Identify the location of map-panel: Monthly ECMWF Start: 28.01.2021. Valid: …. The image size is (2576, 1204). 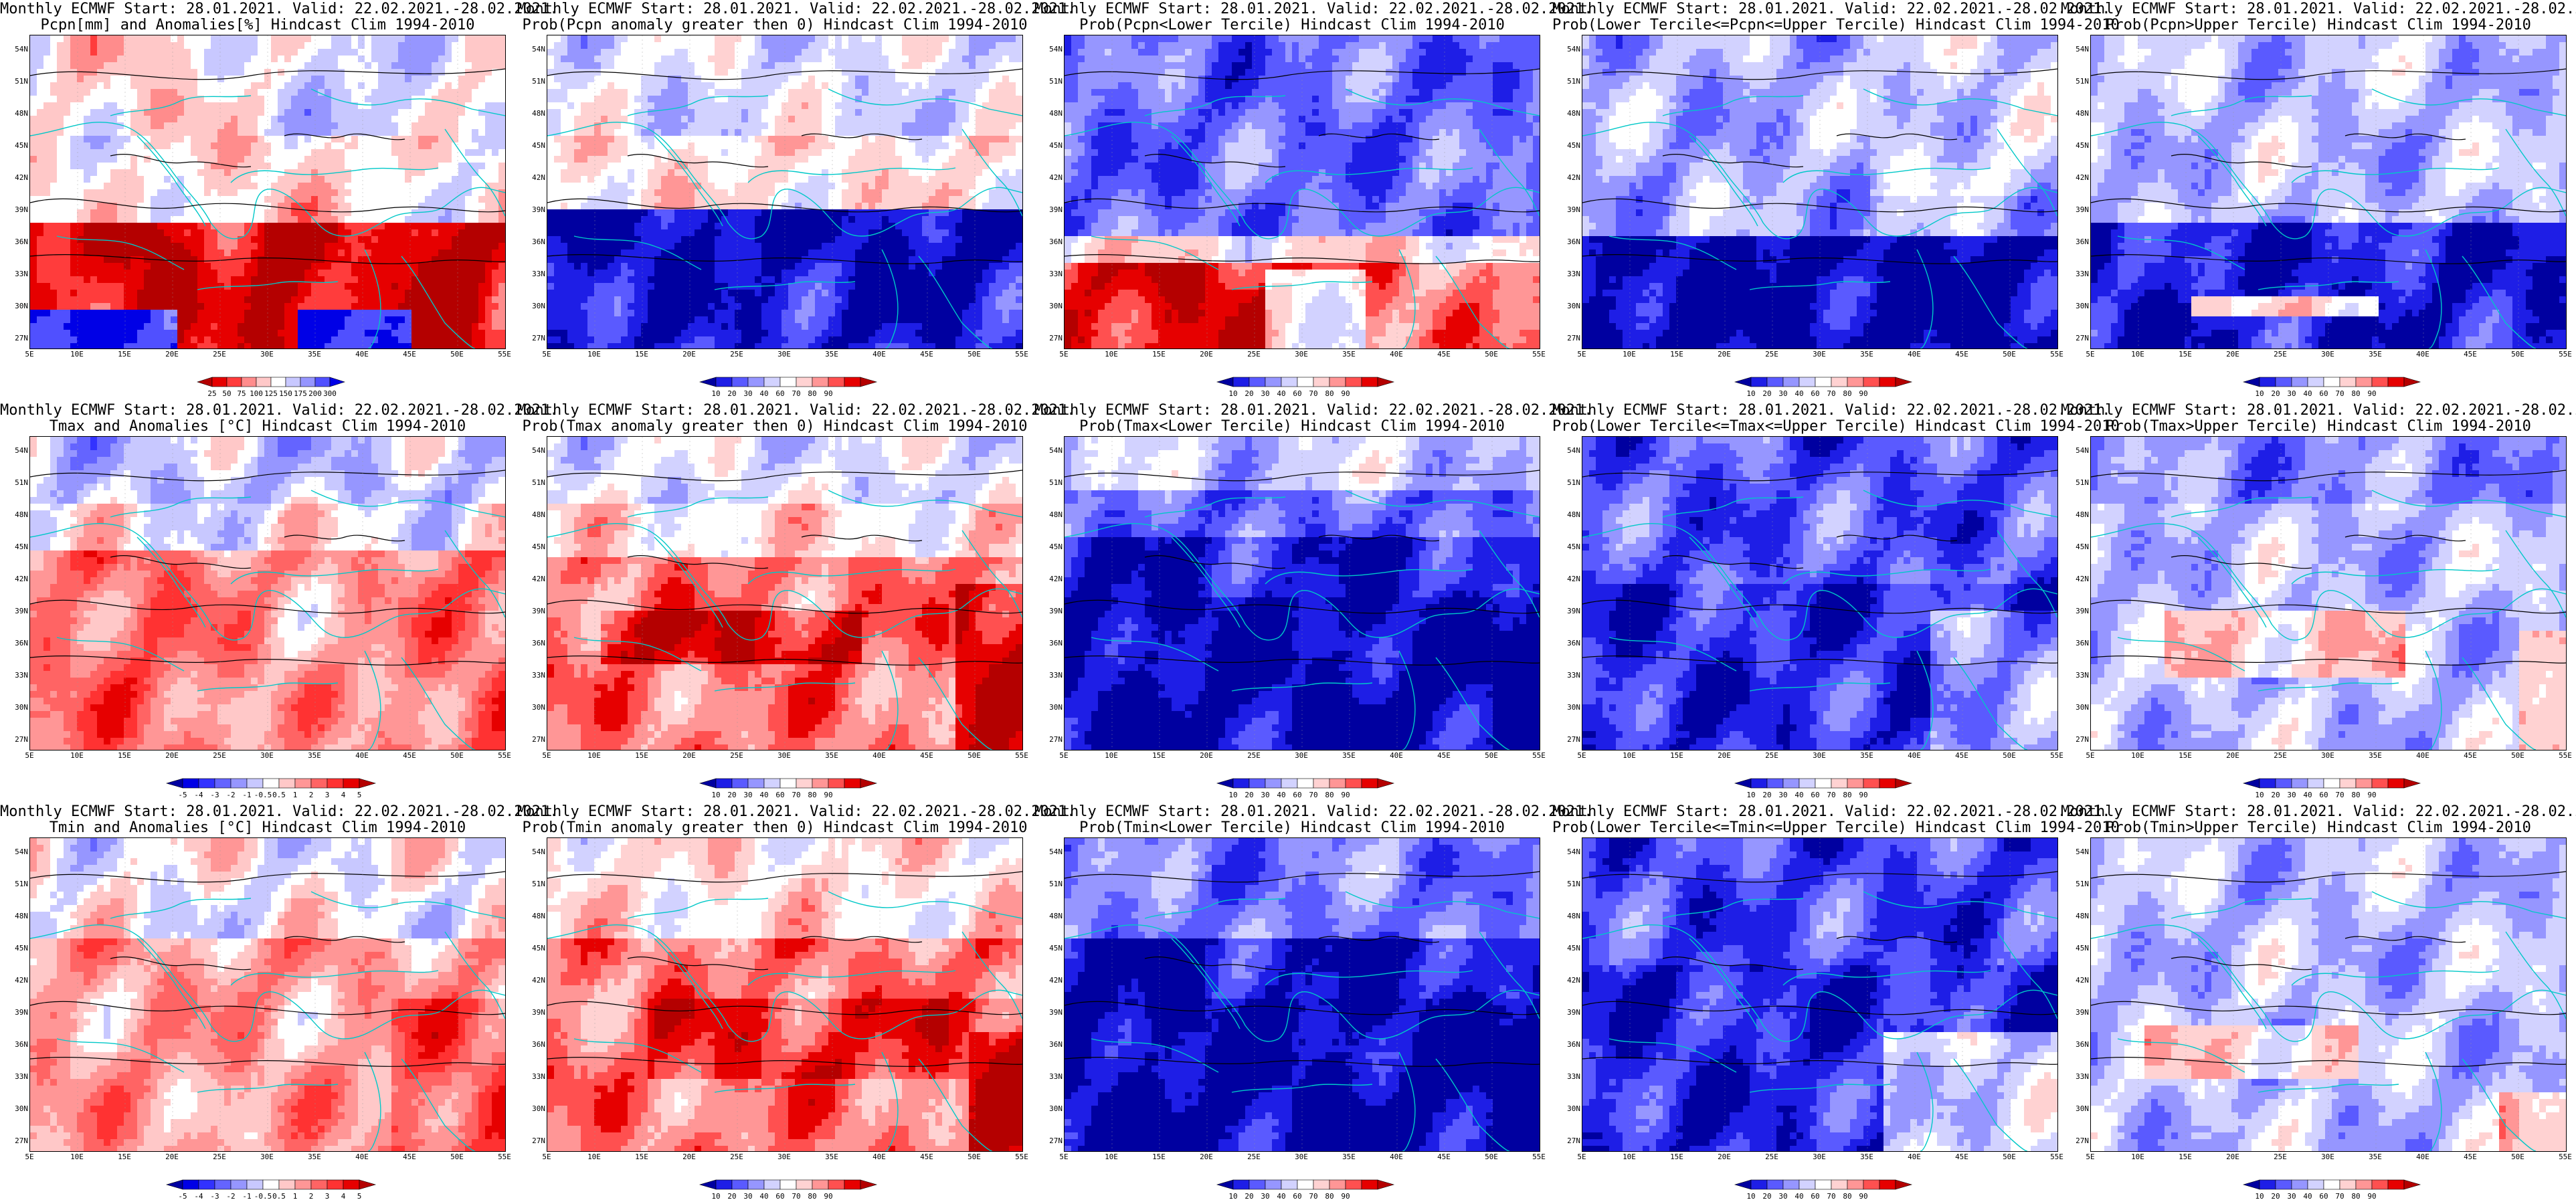
(2318, 602).